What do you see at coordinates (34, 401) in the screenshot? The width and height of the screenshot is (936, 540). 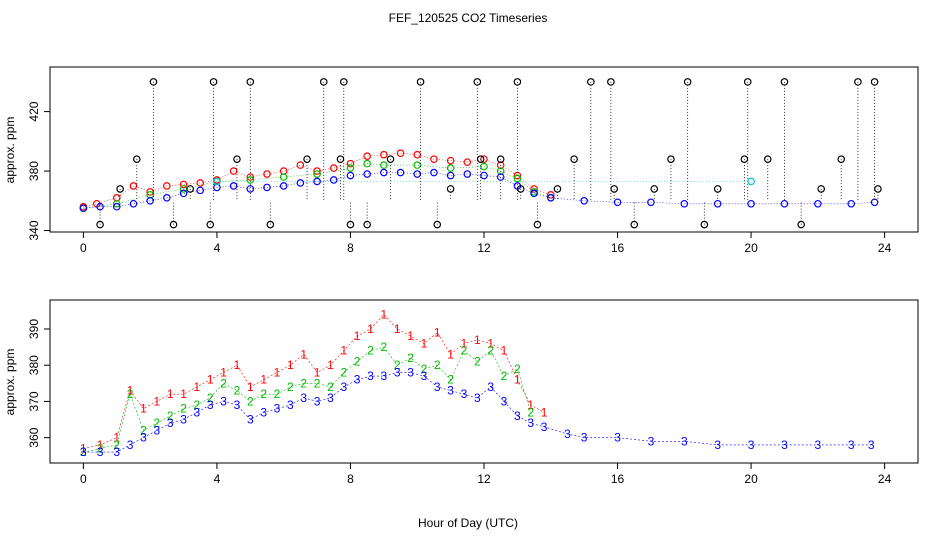 I see `y-tick-label: 370` at bounding box center [34, 401].